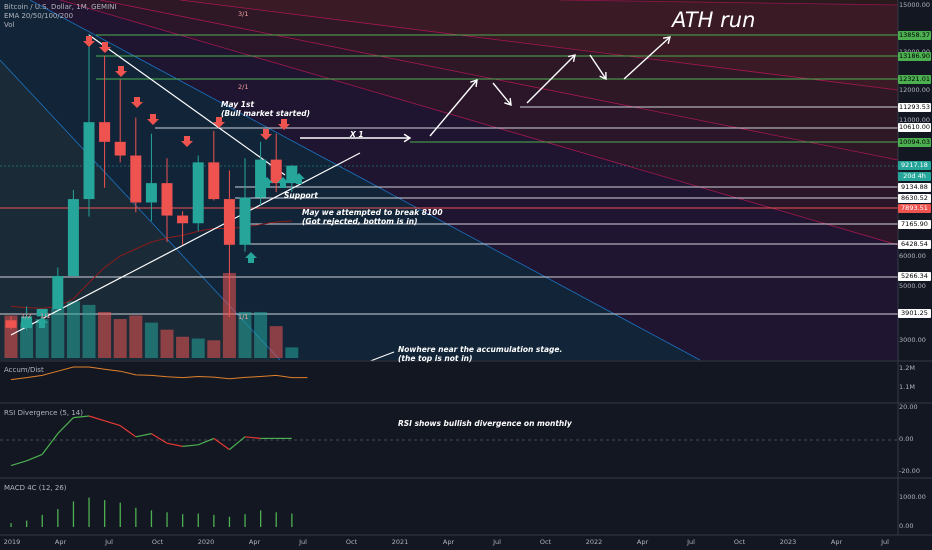 This screenshot has width=932, height=550. What do you see at coordinates (187, 105) in the screenshot?
I see `downtrend-line` at bounding box center [187, 105].